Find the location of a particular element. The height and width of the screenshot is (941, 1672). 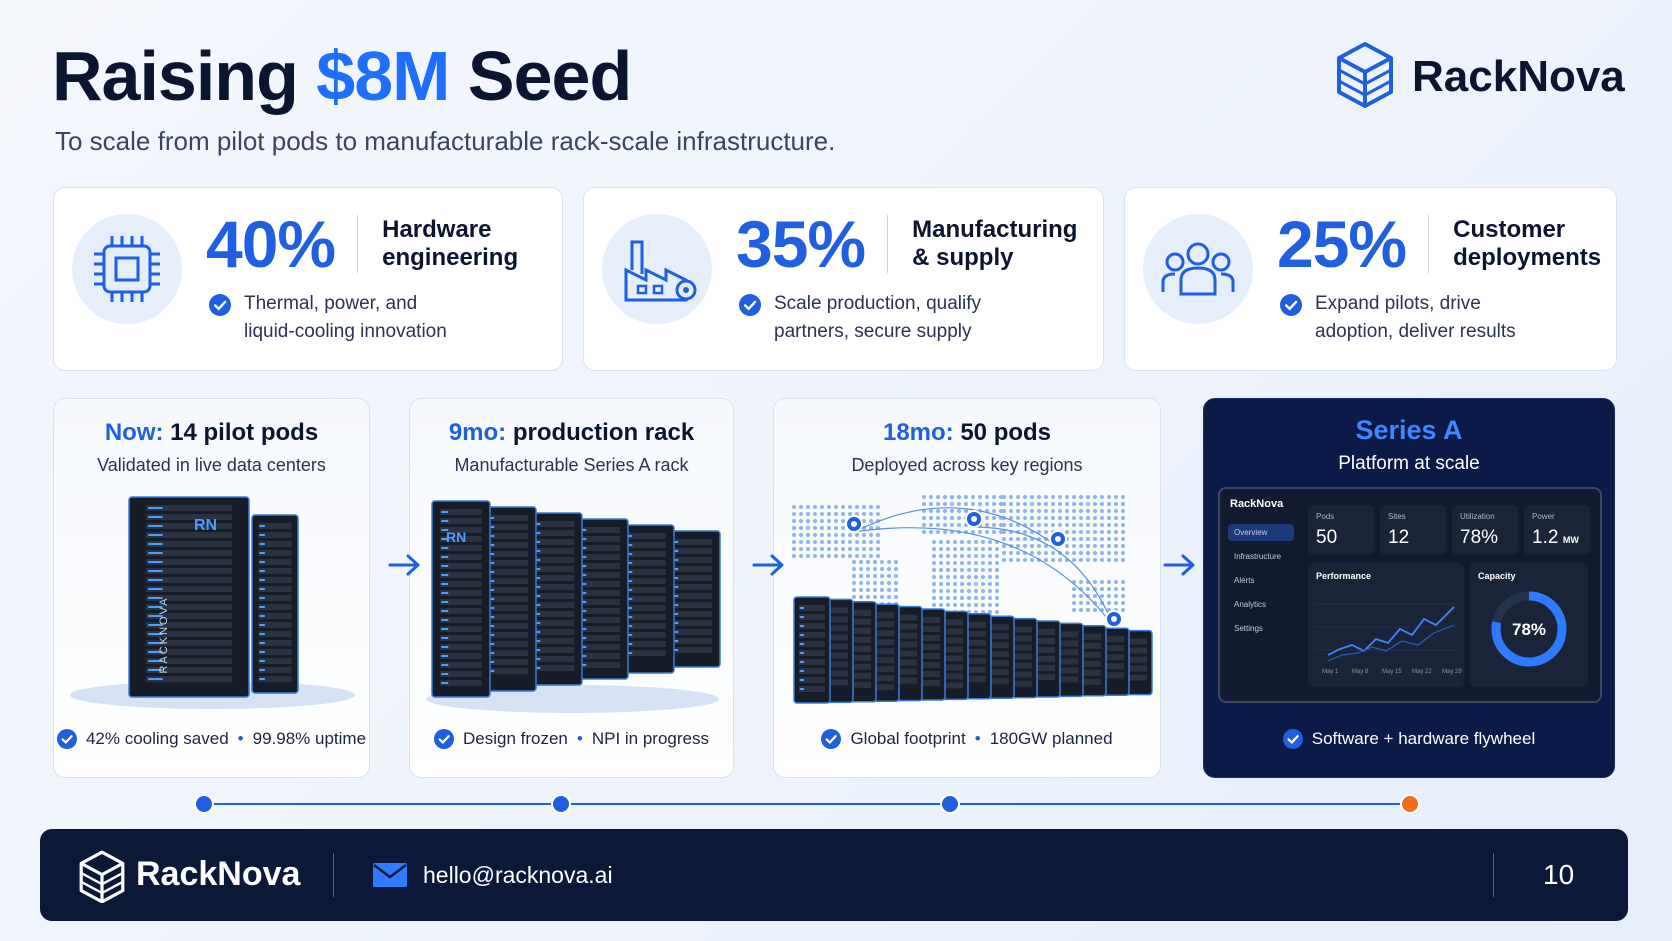

rack-badge: RN is located at coordinates (456, 537).